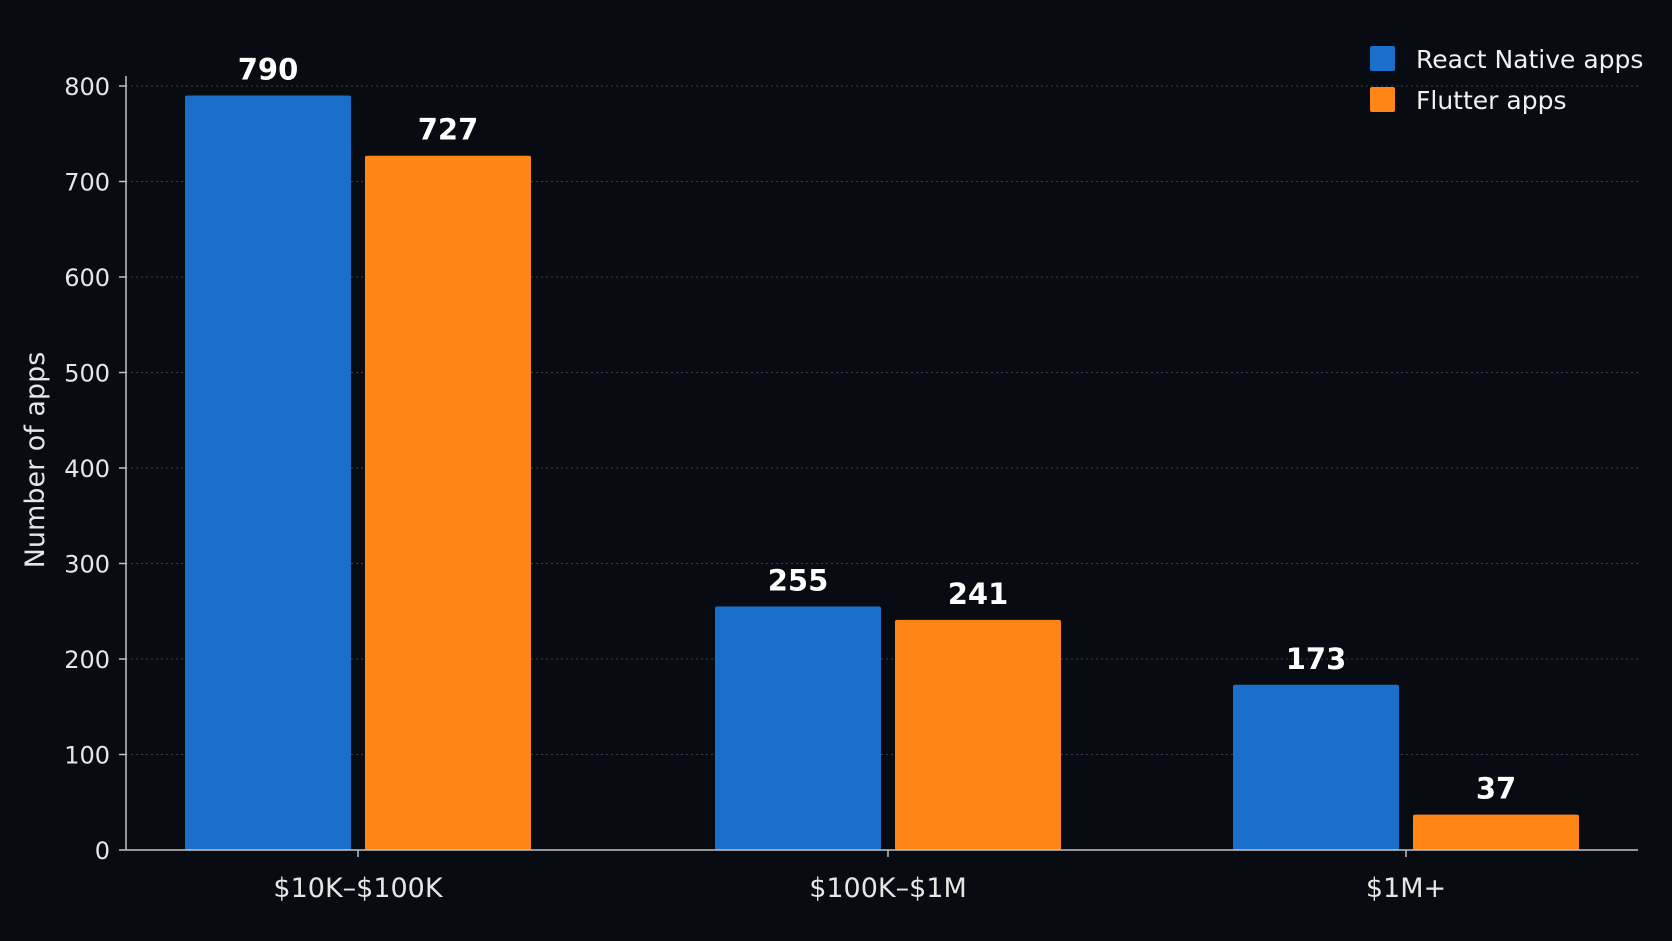  I want to click on bar-value-label: 173, so click(1316, 659).